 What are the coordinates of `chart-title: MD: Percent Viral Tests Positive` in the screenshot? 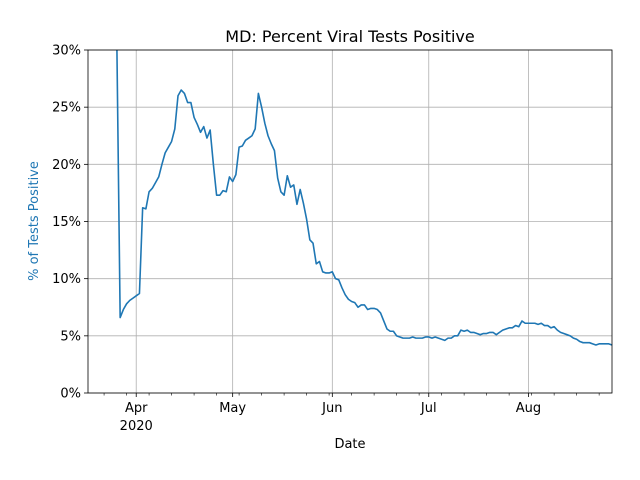 It's located at (349, 36).